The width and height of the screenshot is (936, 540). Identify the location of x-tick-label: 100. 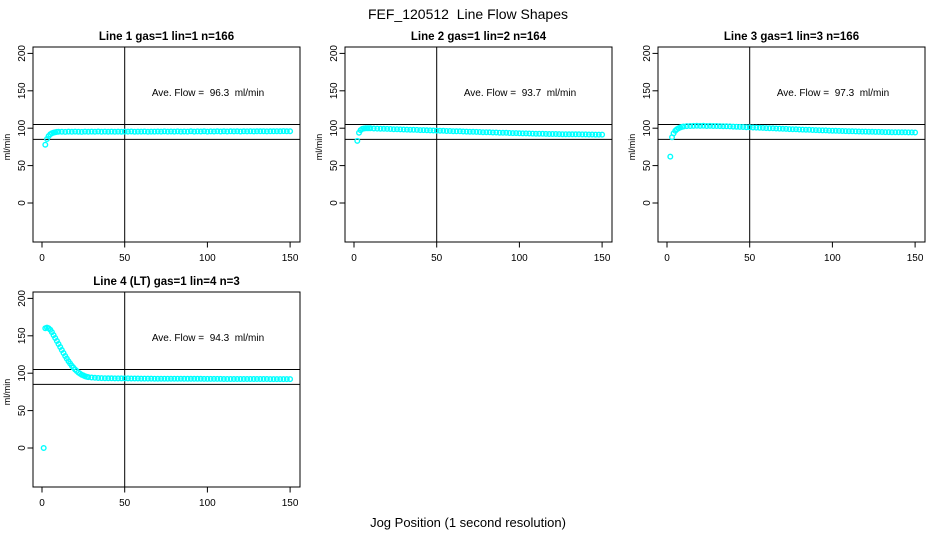
(207, 258).